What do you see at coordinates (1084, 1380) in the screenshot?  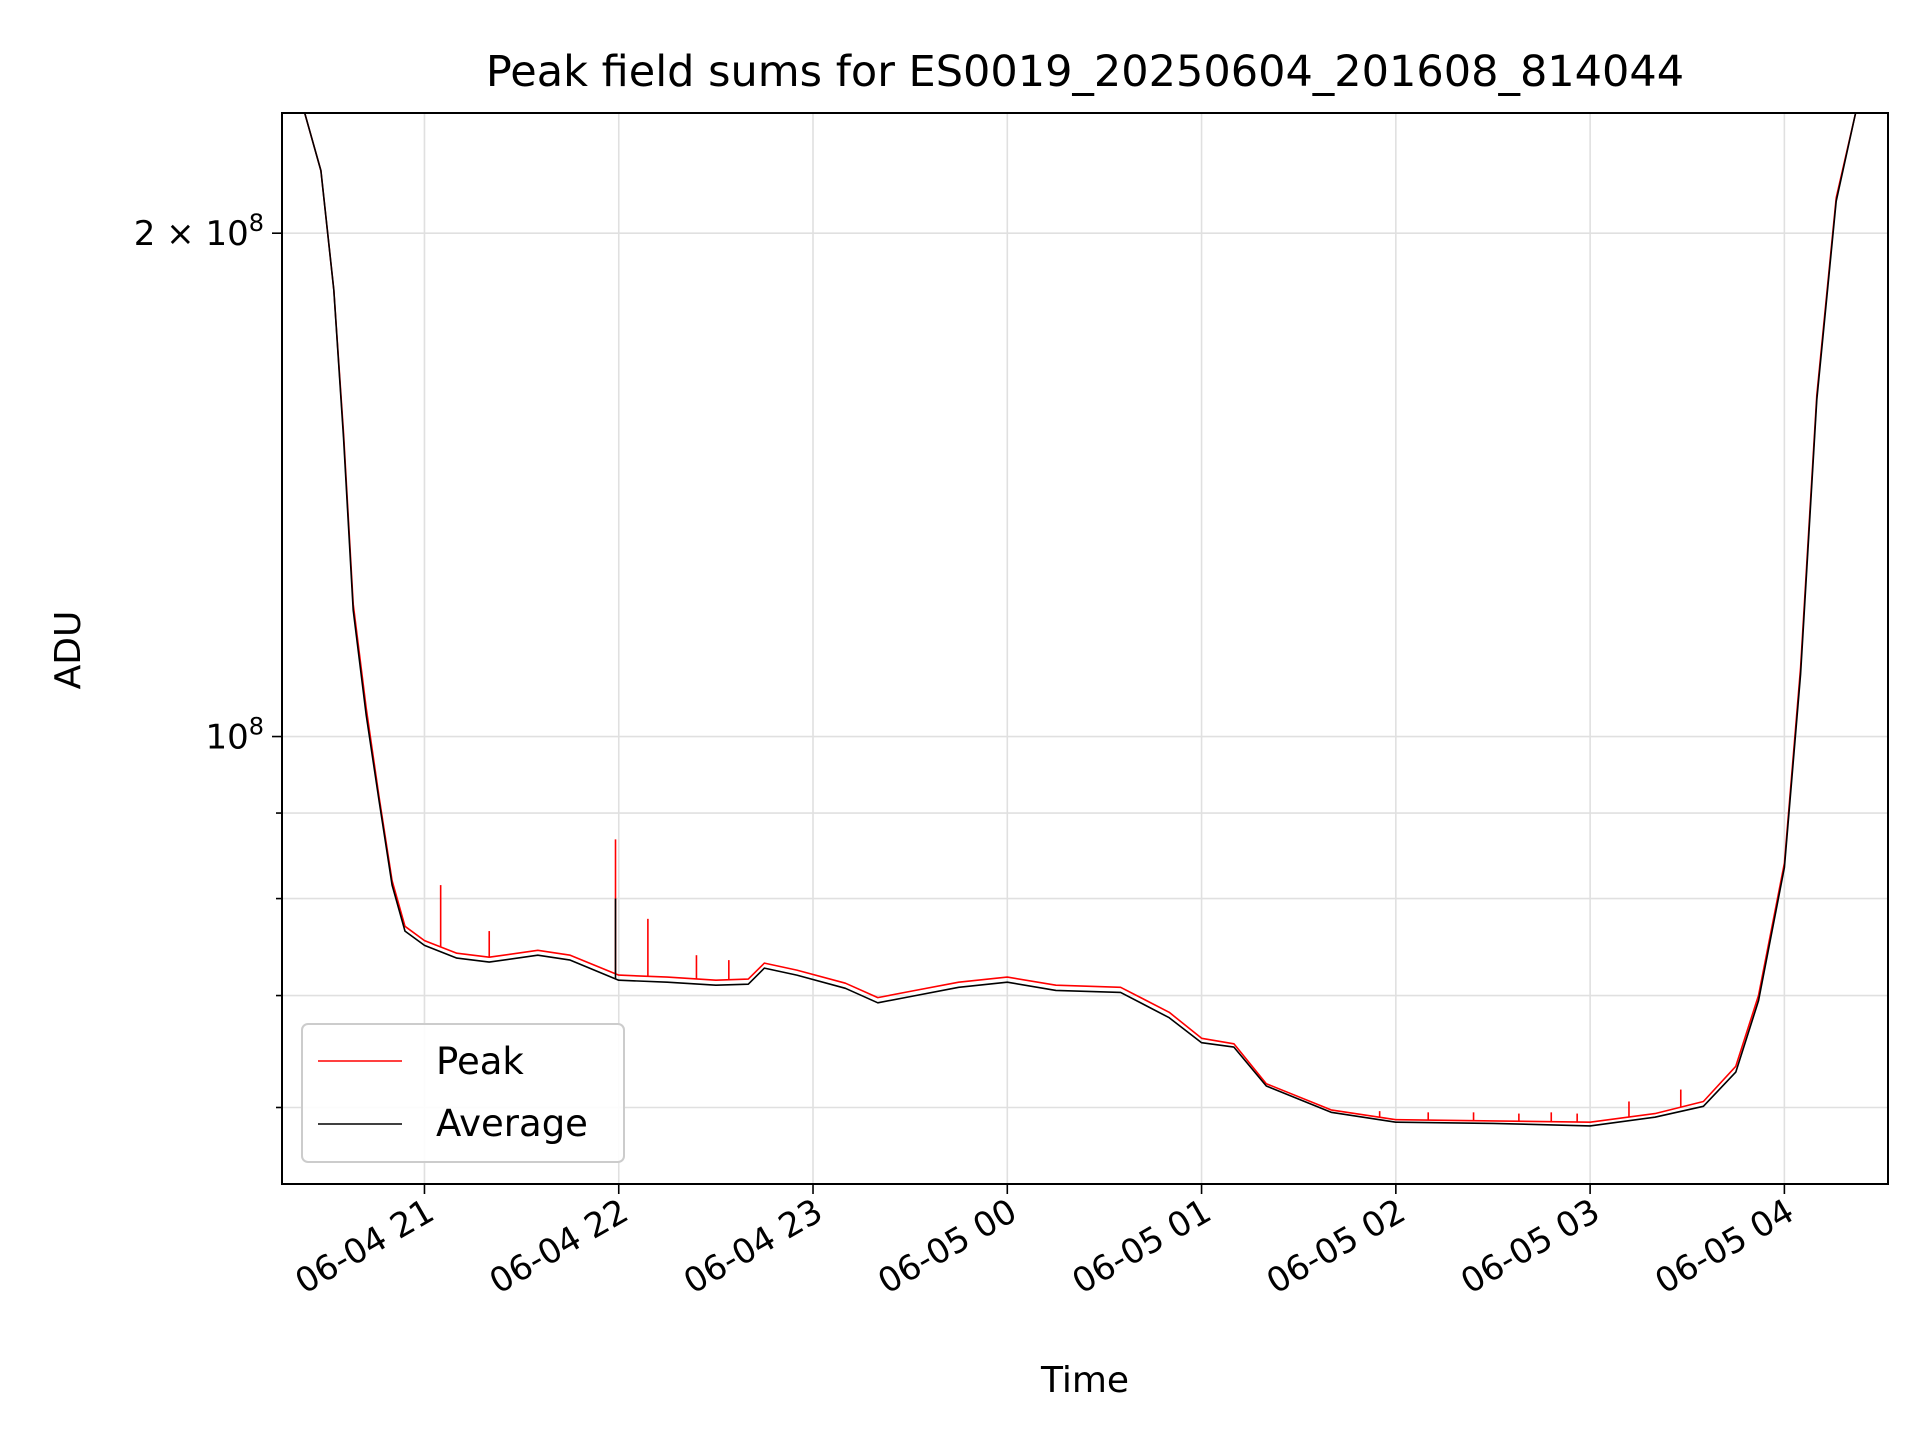 I see `x-axis-label: Time` at bounding box center [1084, 1380].